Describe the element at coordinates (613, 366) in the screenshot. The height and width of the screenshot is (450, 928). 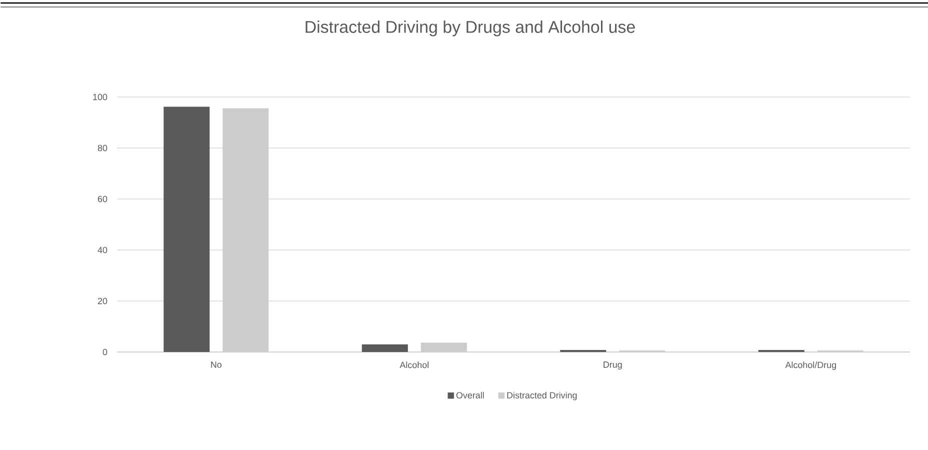
I see `x-tick-label: Drug` at that location.